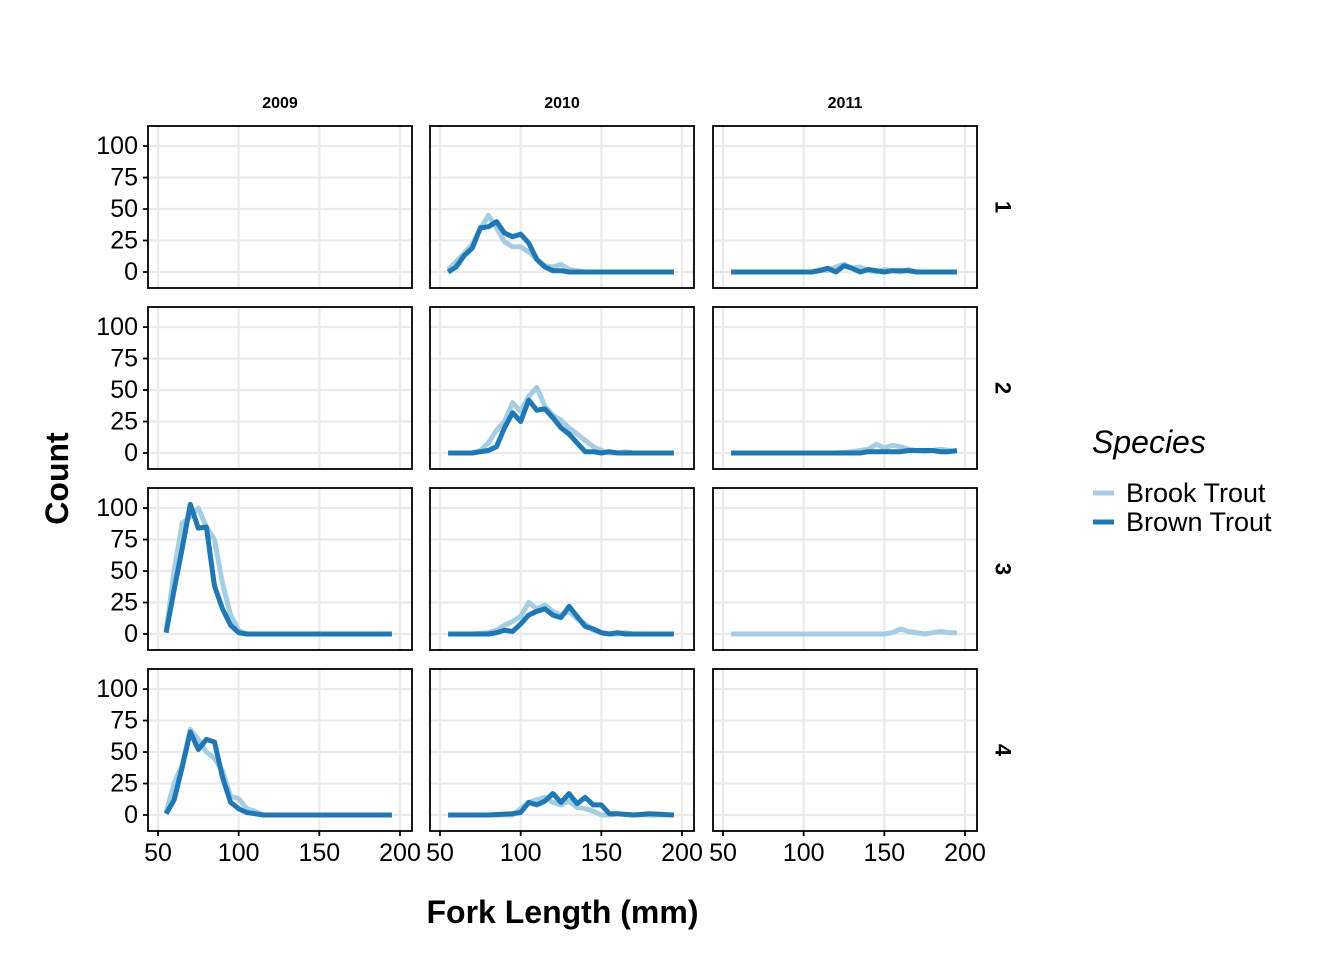 The image size is (1344, 960). I want to click on column-strip-label: 2009, so click(280, 103).